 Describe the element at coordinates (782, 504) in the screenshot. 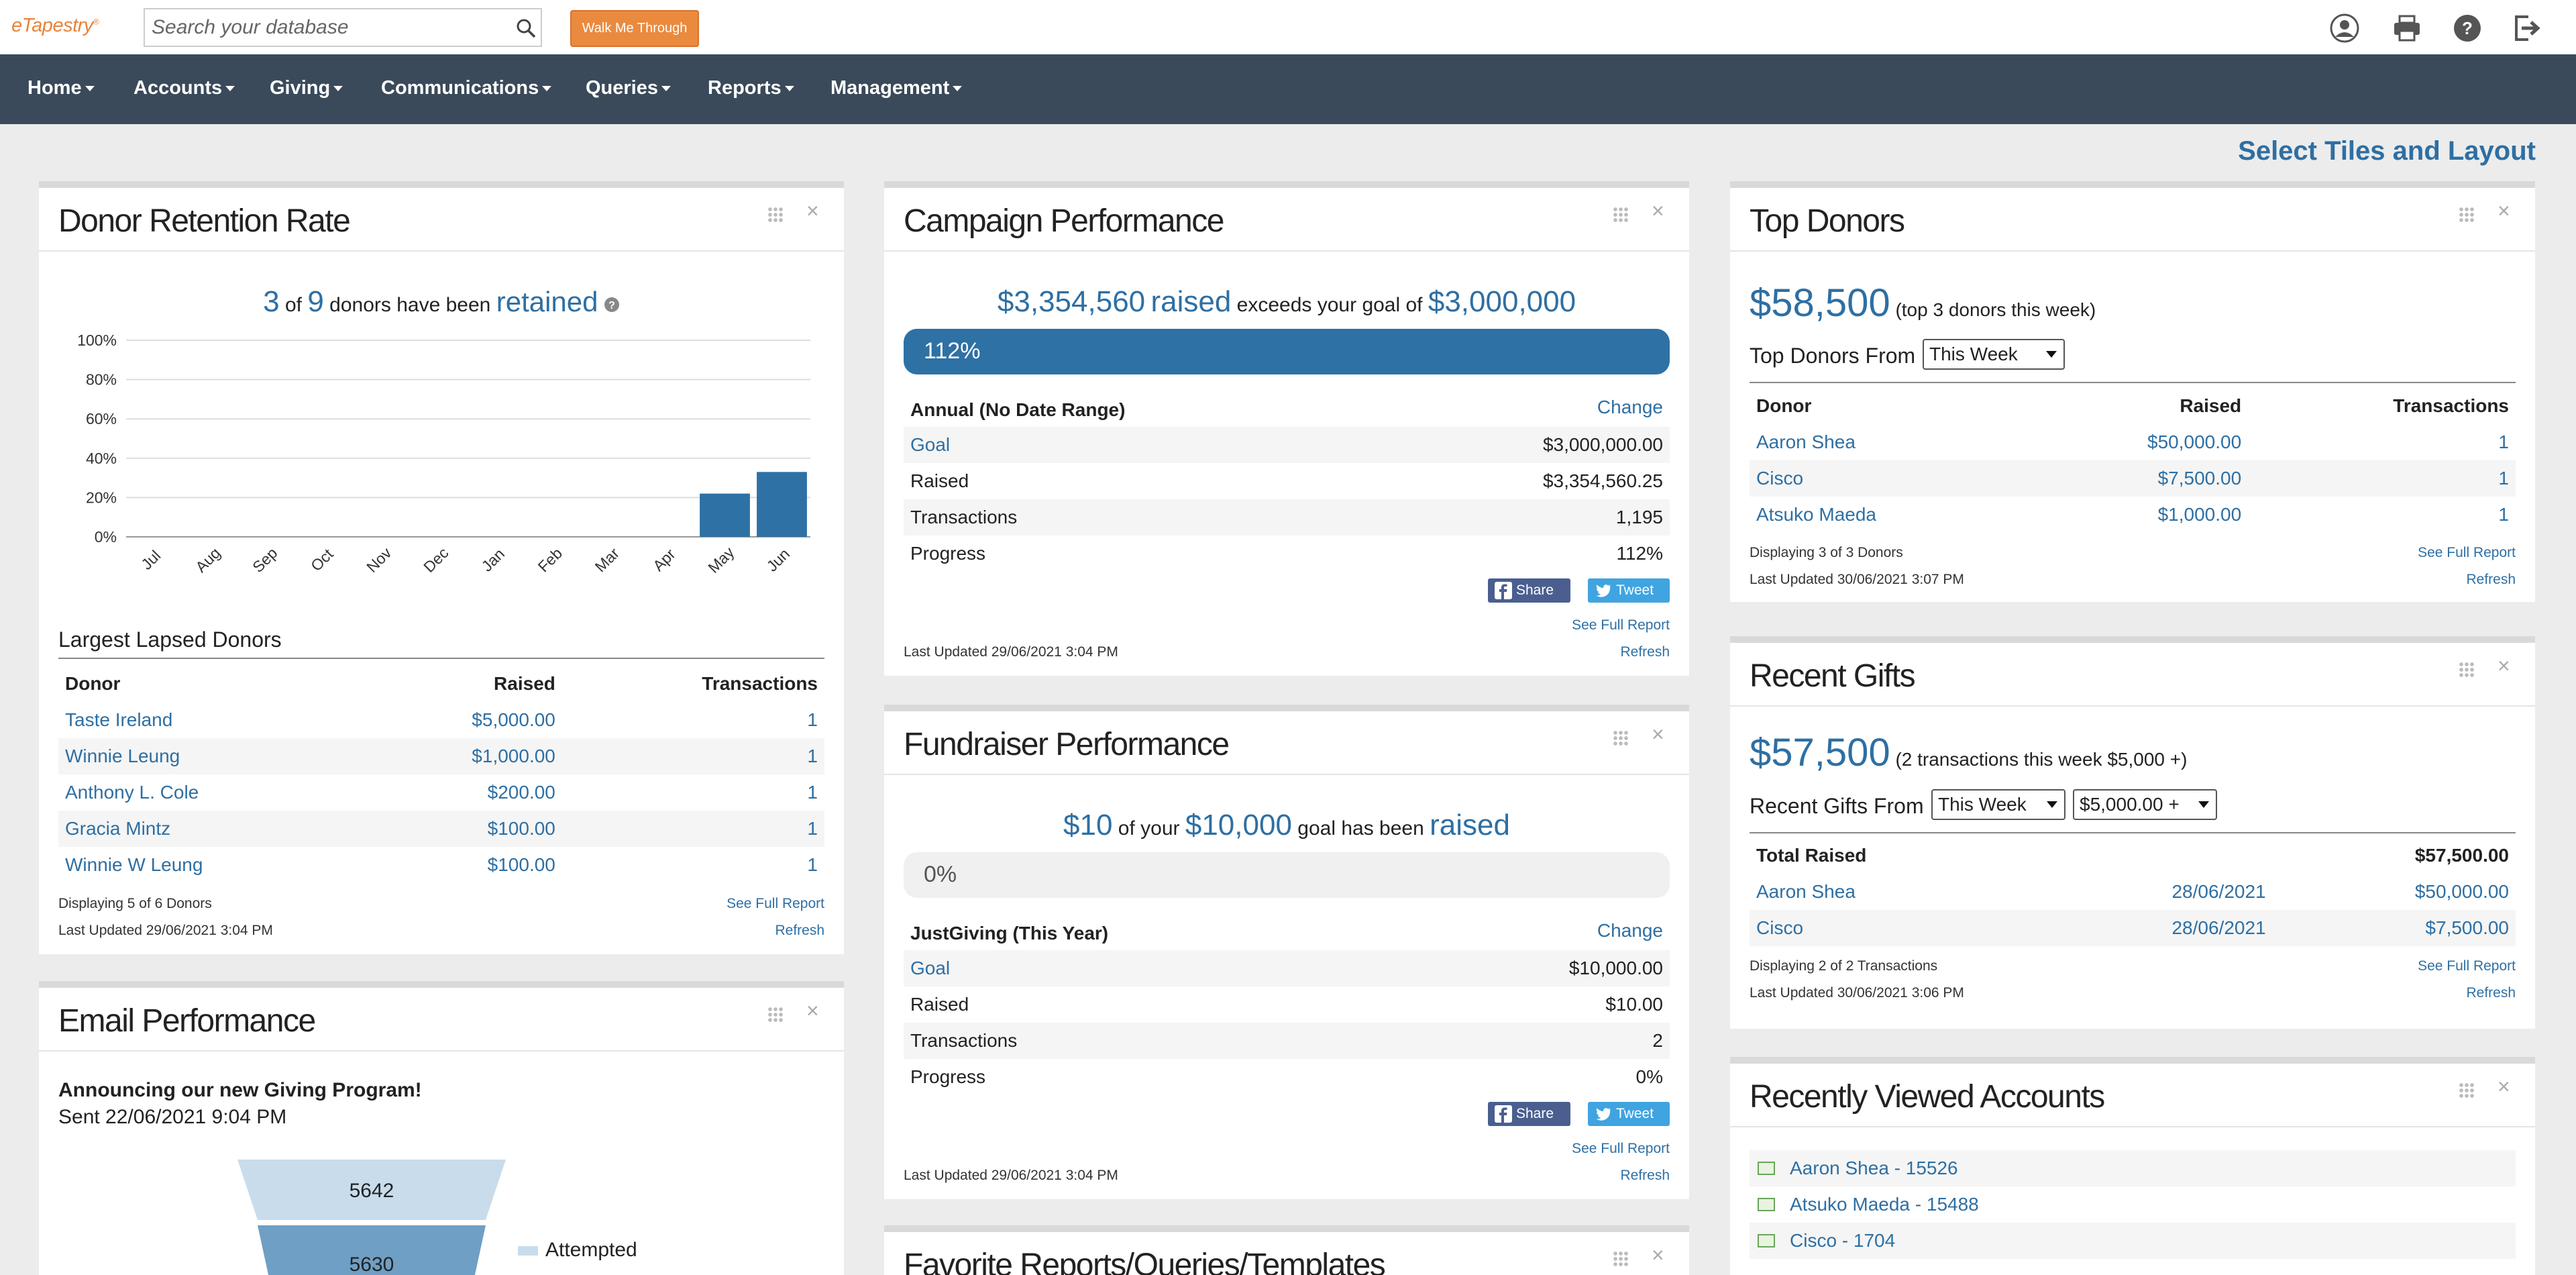

I see `bar-jun` at that location.